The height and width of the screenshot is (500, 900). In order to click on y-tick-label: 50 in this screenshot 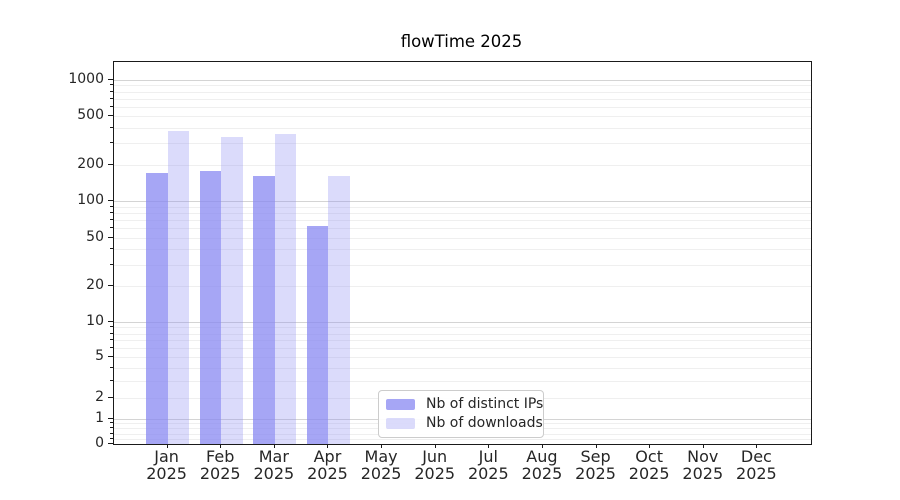, I will do `click(95, 236)`.